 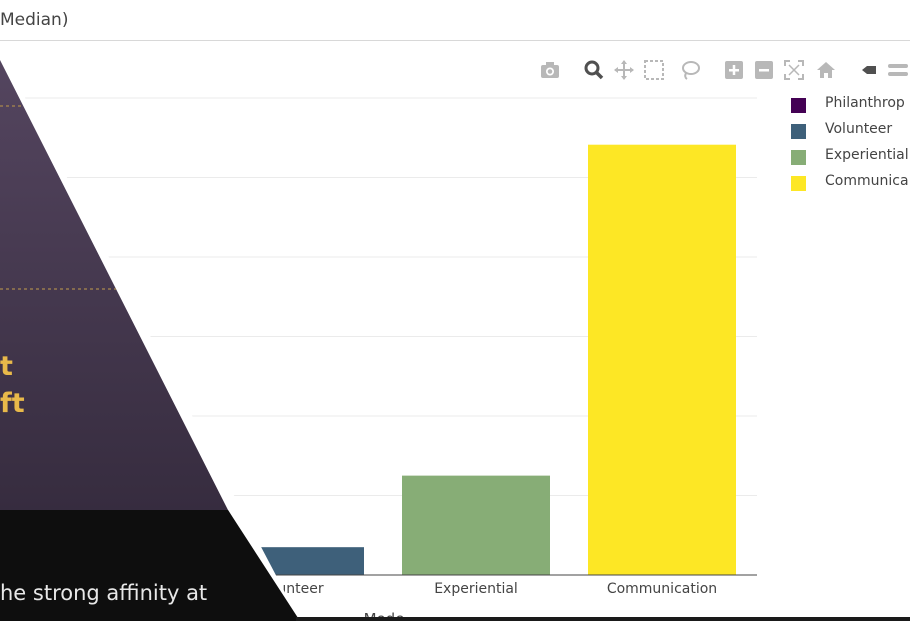 What do you see at coordinates (690, 70) in the screenshot?
I see `lasso-select-icon` at bounding box center [690, 70].